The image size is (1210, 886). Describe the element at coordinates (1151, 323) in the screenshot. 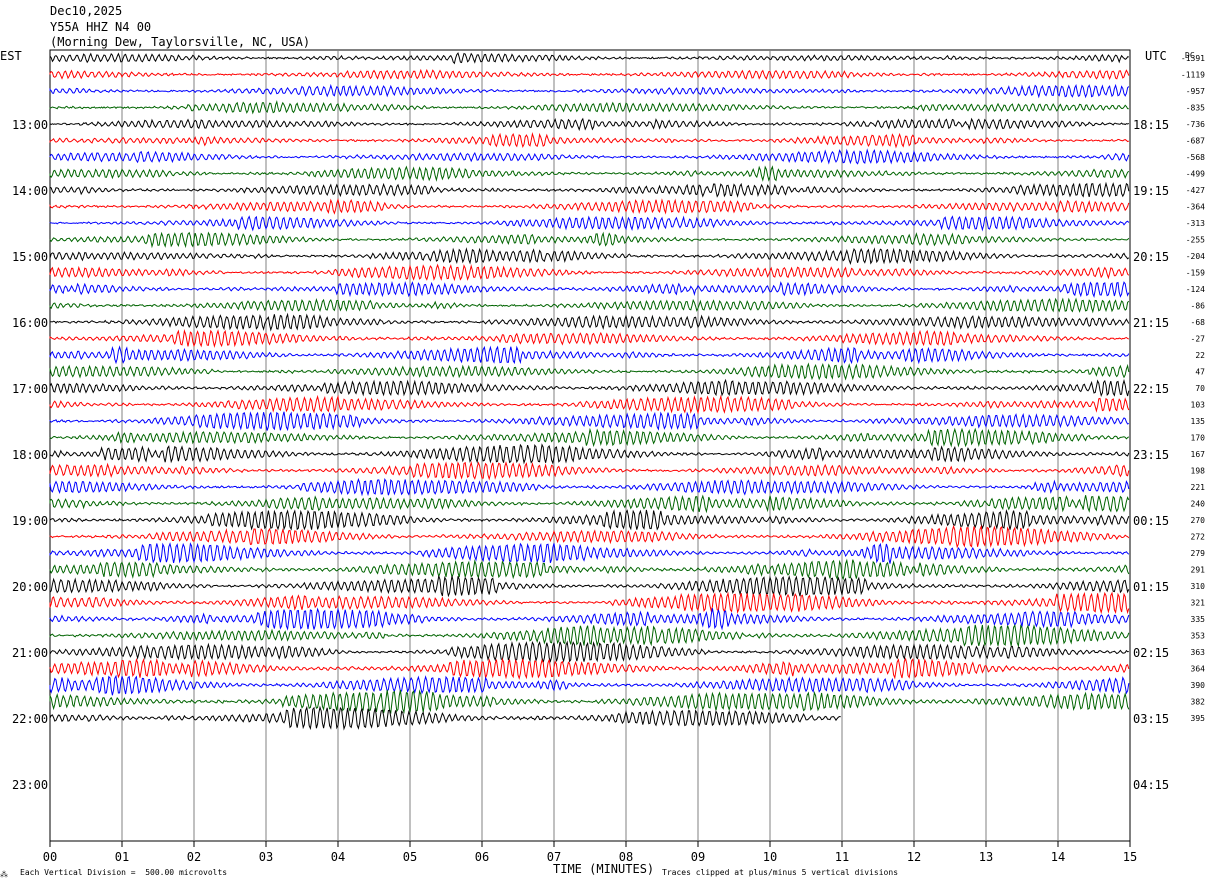

I see `right-hour-label: 21:15` at that location.